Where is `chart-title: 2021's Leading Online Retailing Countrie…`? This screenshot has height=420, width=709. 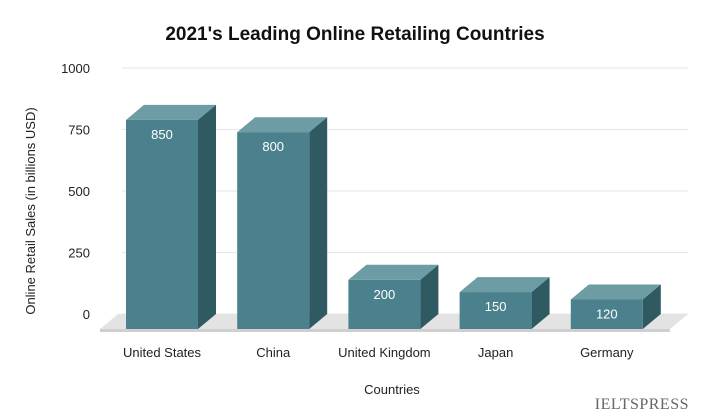 chart-title: 2021's Leading Online Retailing Countrie… is located at coordinates (354, 34).